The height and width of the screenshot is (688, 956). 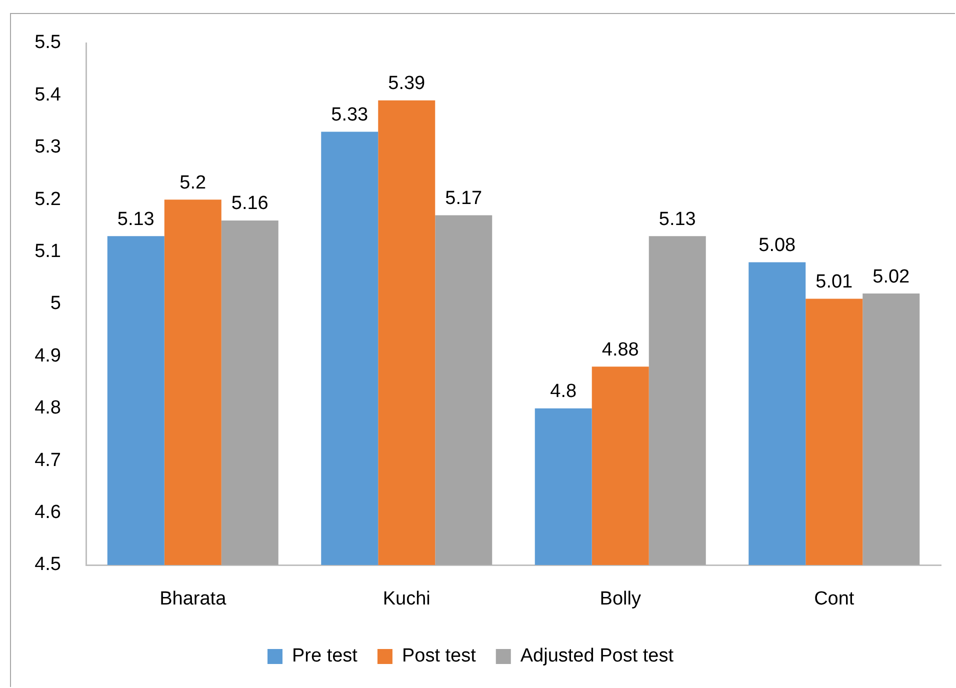 I want to click on data-label: 4.88, so click(x=620, y=349).